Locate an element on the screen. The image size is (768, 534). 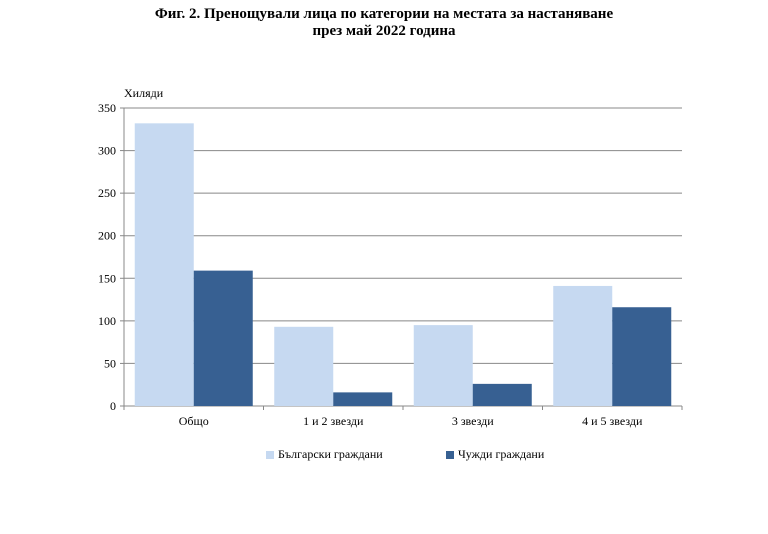
legend-label-foreign: Чужди граждани is located at coordinates (501, 454).